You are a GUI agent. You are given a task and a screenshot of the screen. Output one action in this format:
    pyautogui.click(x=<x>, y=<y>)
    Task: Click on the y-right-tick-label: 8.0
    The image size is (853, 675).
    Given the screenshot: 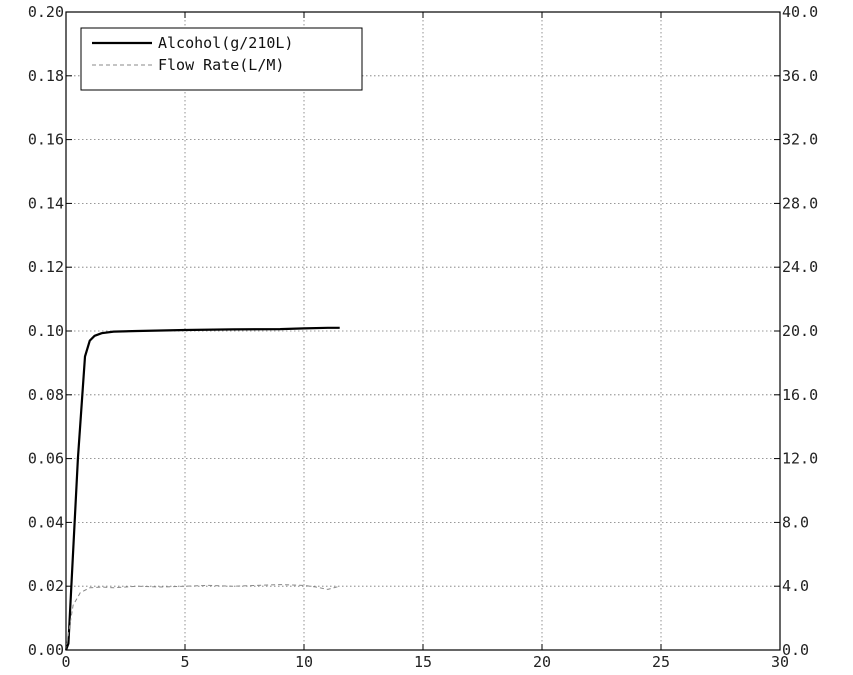 What is the action you would take?
    pyautogui.click(x=795, y=522)
    